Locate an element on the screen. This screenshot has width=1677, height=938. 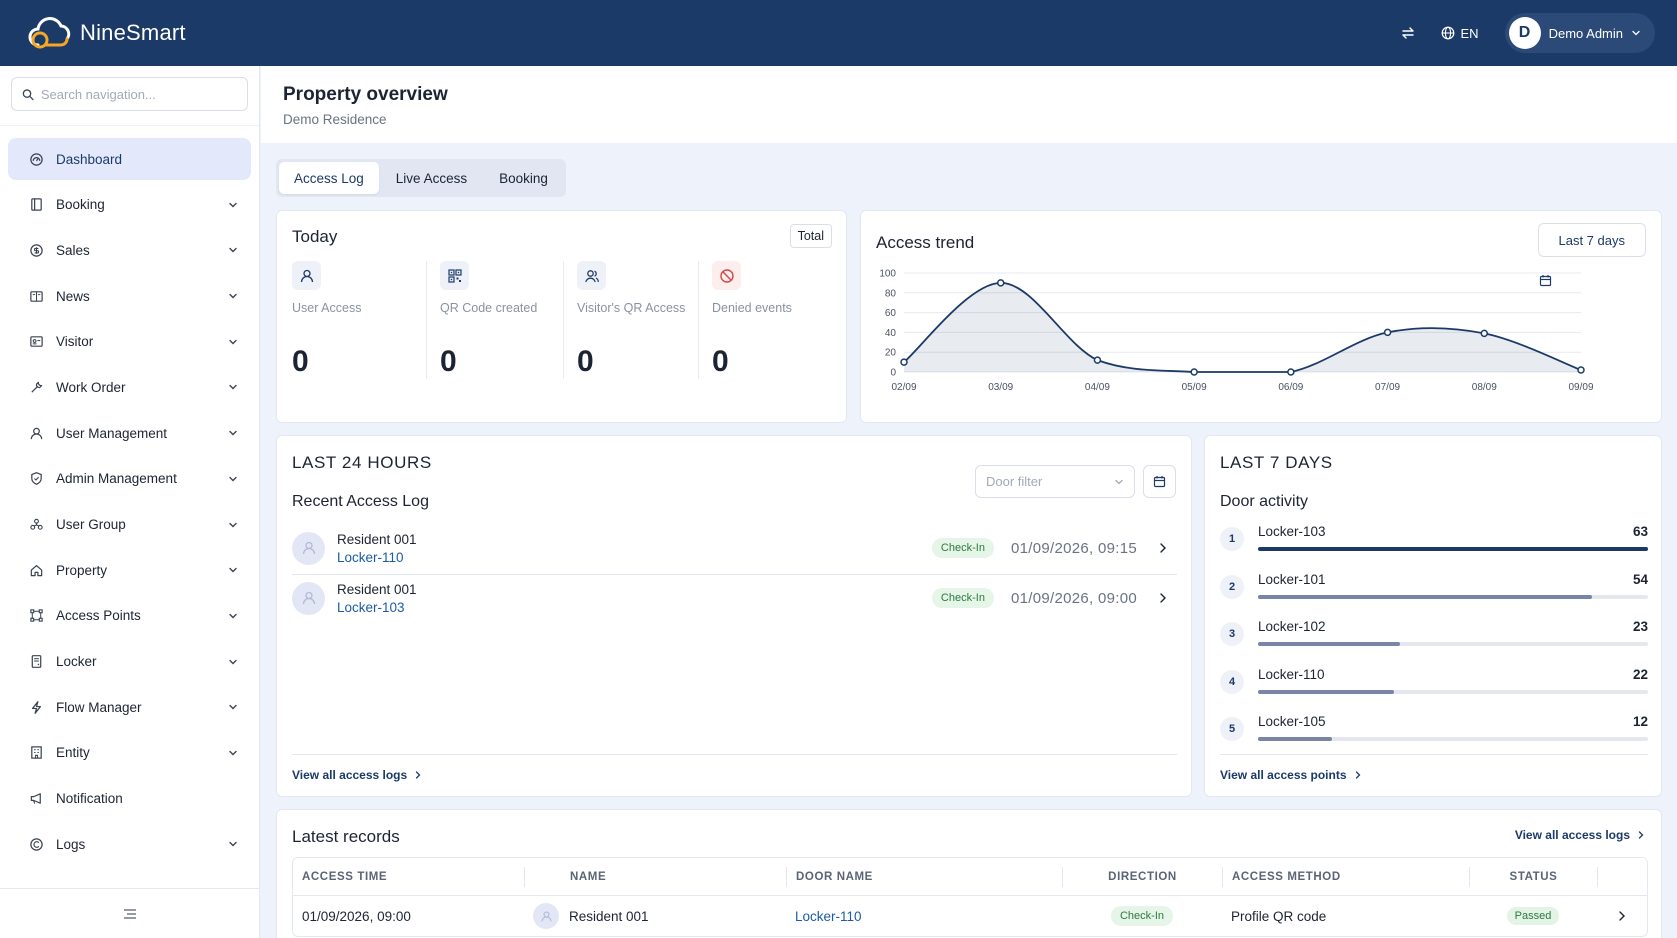
view-all-label: View all access points is located at coordinates (1283, 775).